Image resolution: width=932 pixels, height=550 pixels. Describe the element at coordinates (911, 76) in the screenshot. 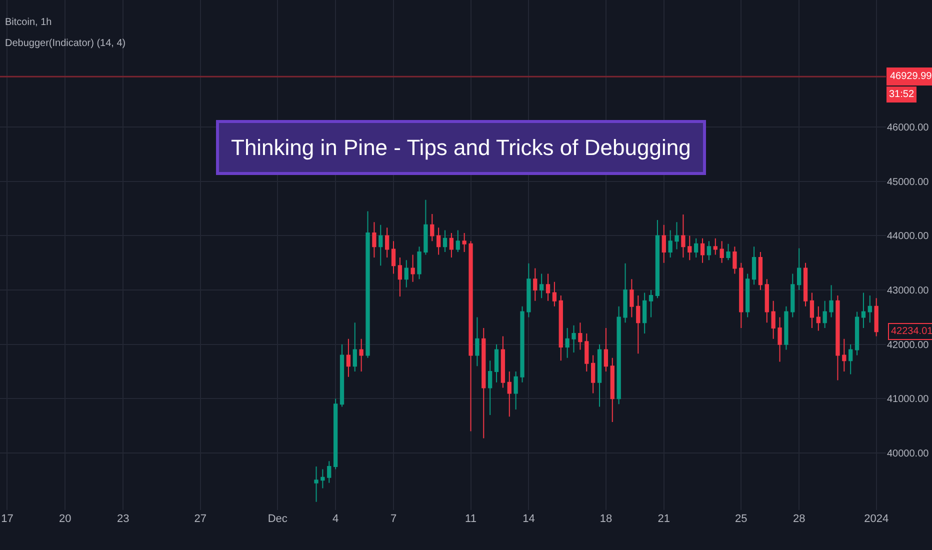

I see `ref-line-label: 46929.99` at that location.